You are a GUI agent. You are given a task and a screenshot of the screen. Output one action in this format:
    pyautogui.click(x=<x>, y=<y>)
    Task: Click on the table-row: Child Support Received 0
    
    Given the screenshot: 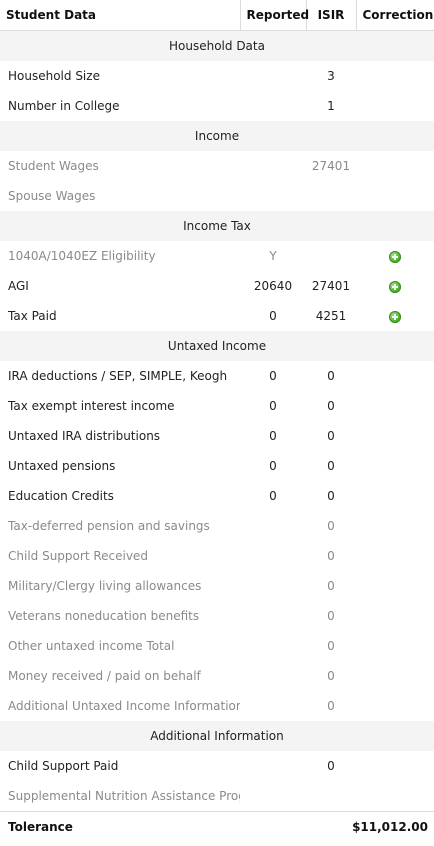 What is the action you would take?
    pyautogui.click(x=217, y=556)
    